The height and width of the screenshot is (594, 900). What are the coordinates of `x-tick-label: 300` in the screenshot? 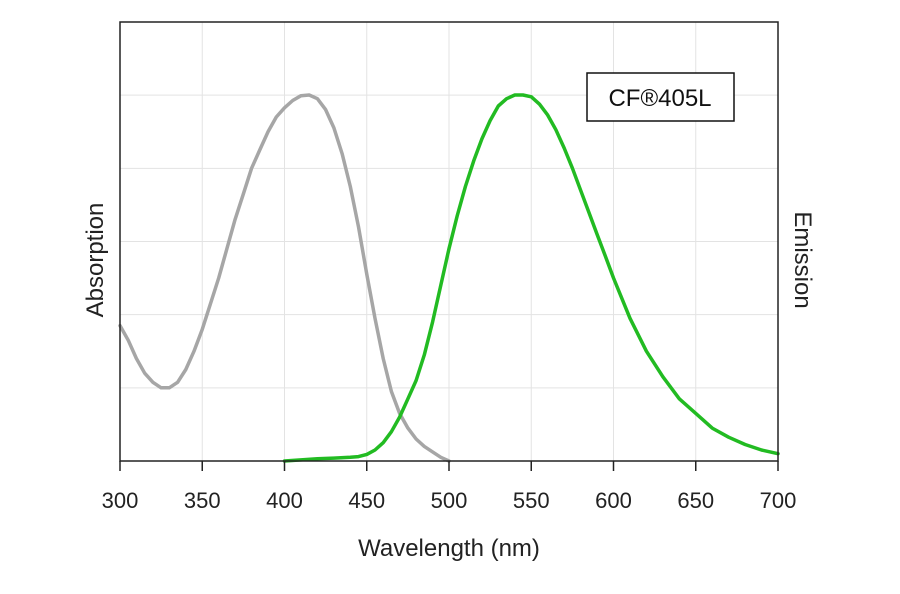 It's located at (120, 500).